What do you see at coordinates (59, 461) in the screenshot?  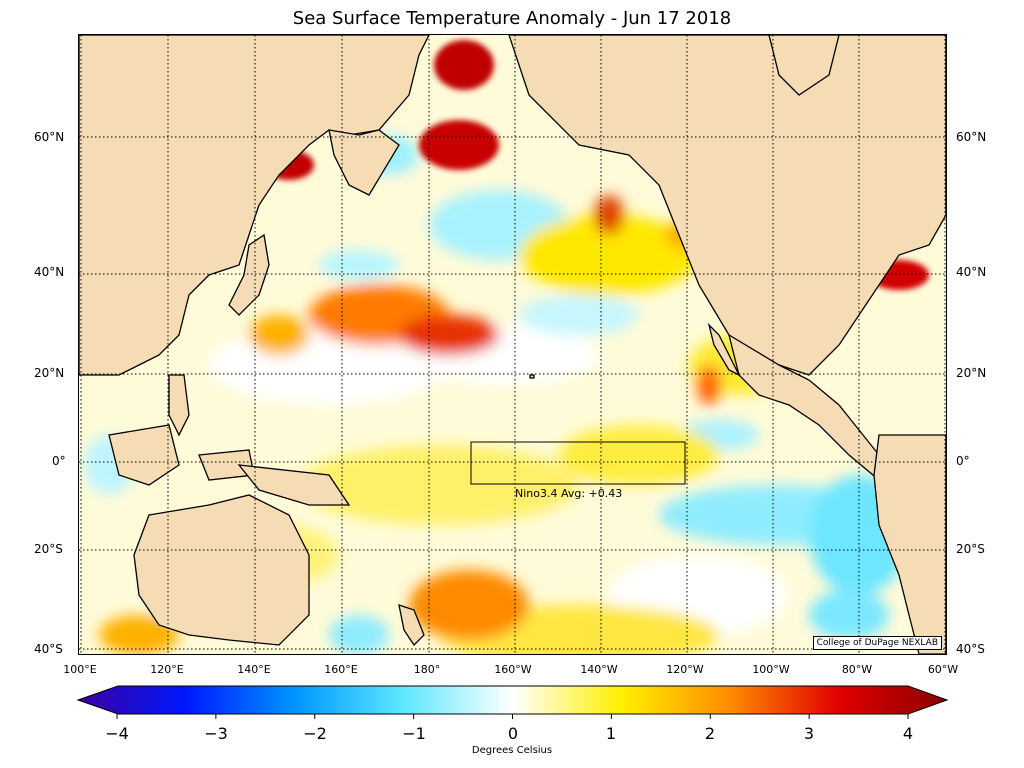 I see `lat-label-0: 0°` at bounding box center [59, 461].